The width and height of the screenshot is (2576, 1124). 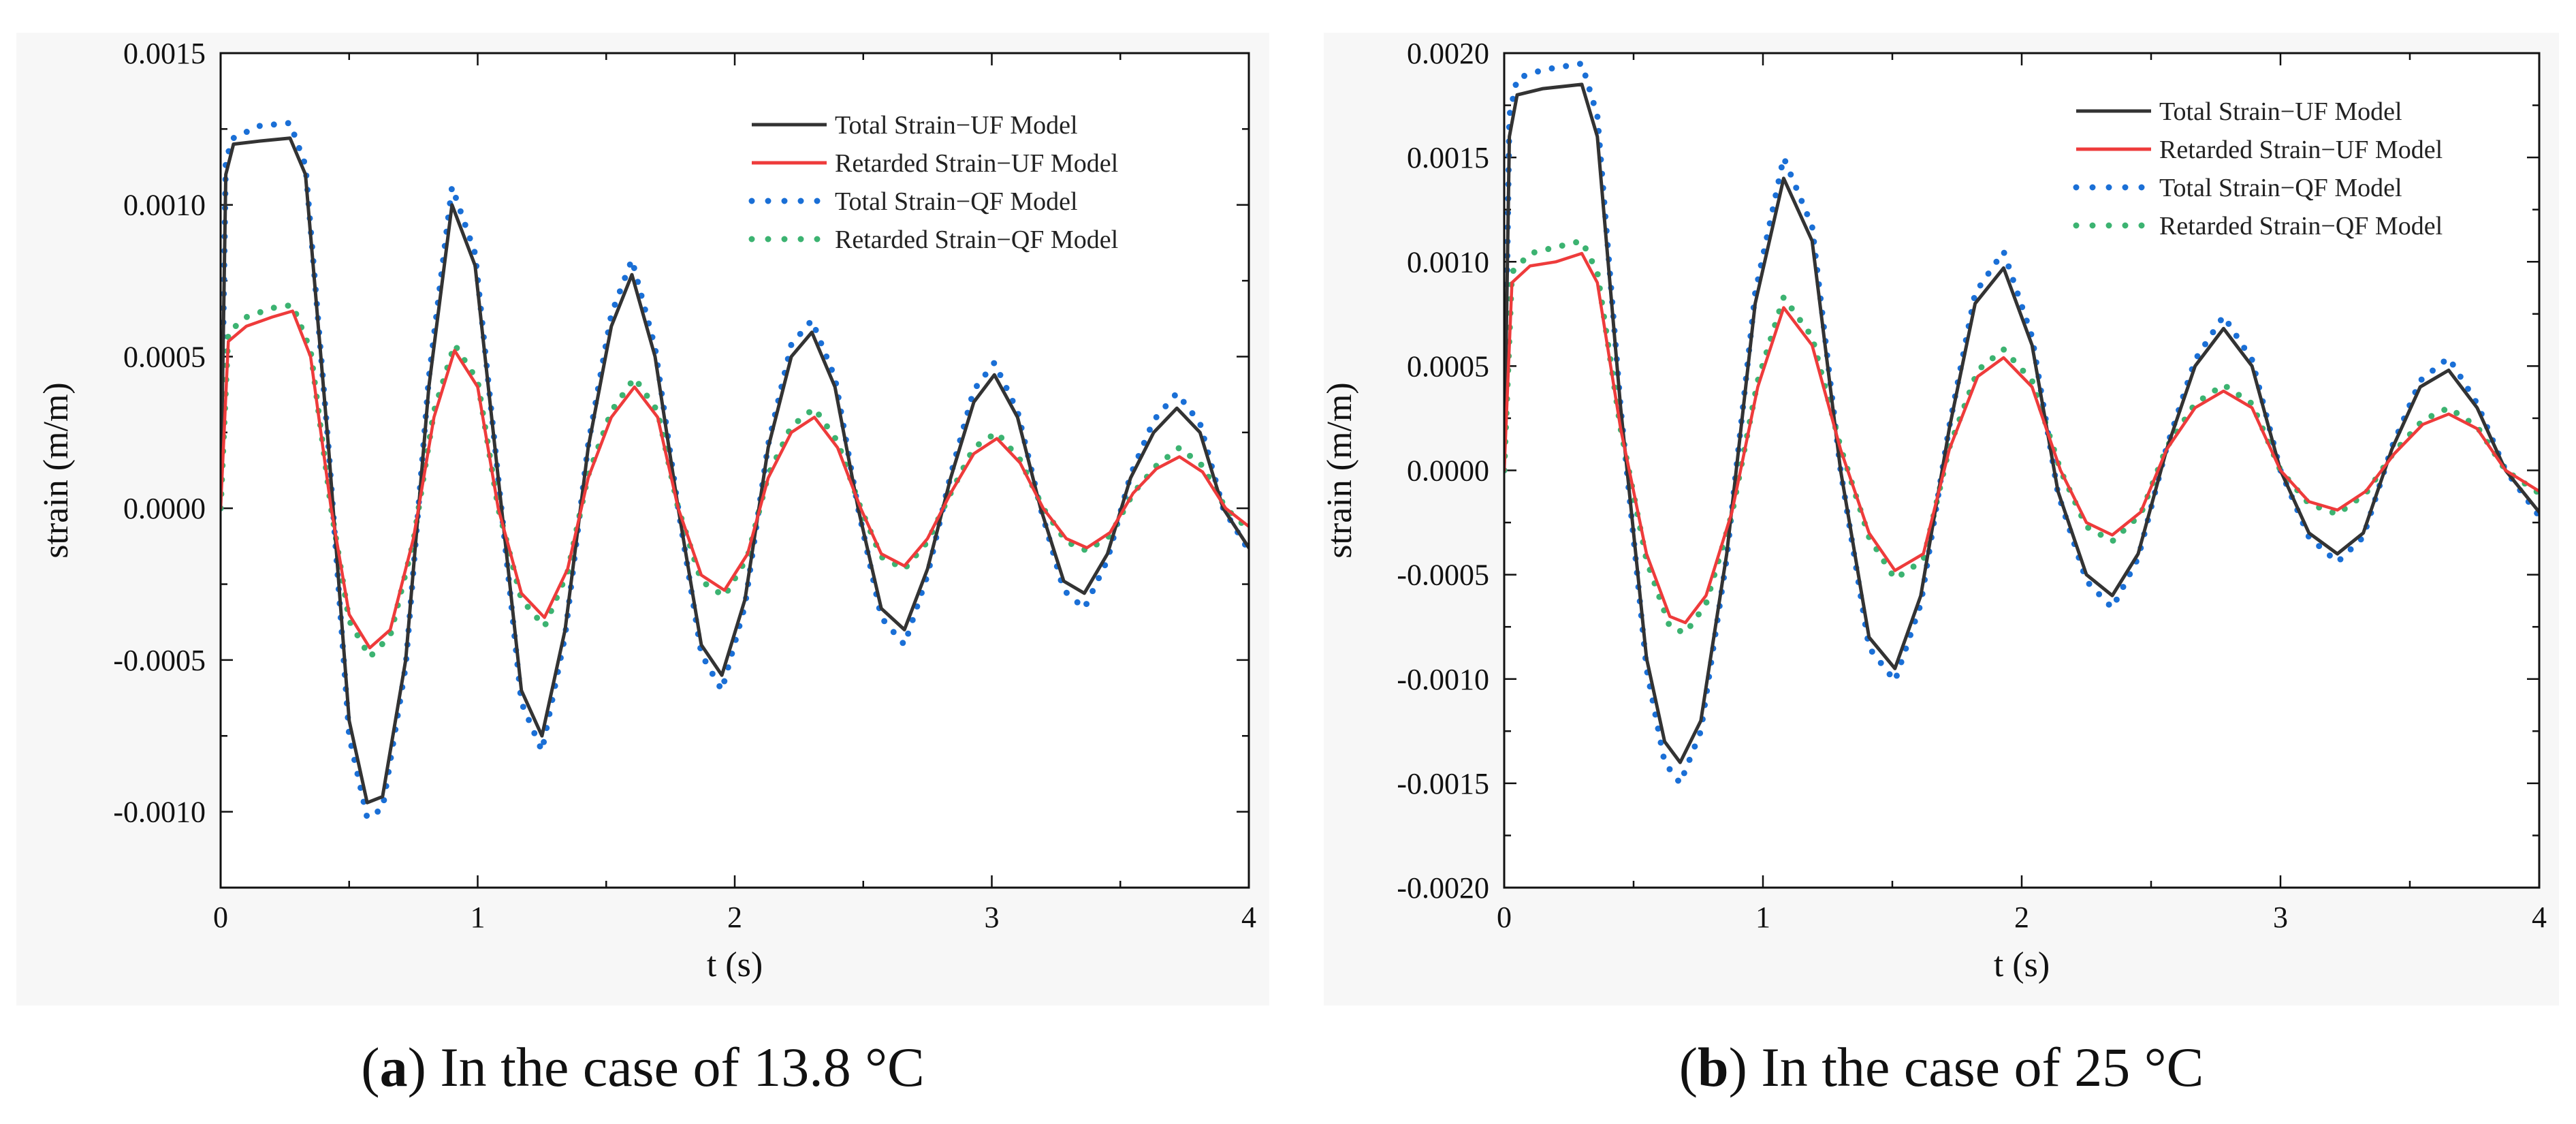 I want to click on caption-a: (a) In the case of 13.8 °C, so click(x=643, y=1067).